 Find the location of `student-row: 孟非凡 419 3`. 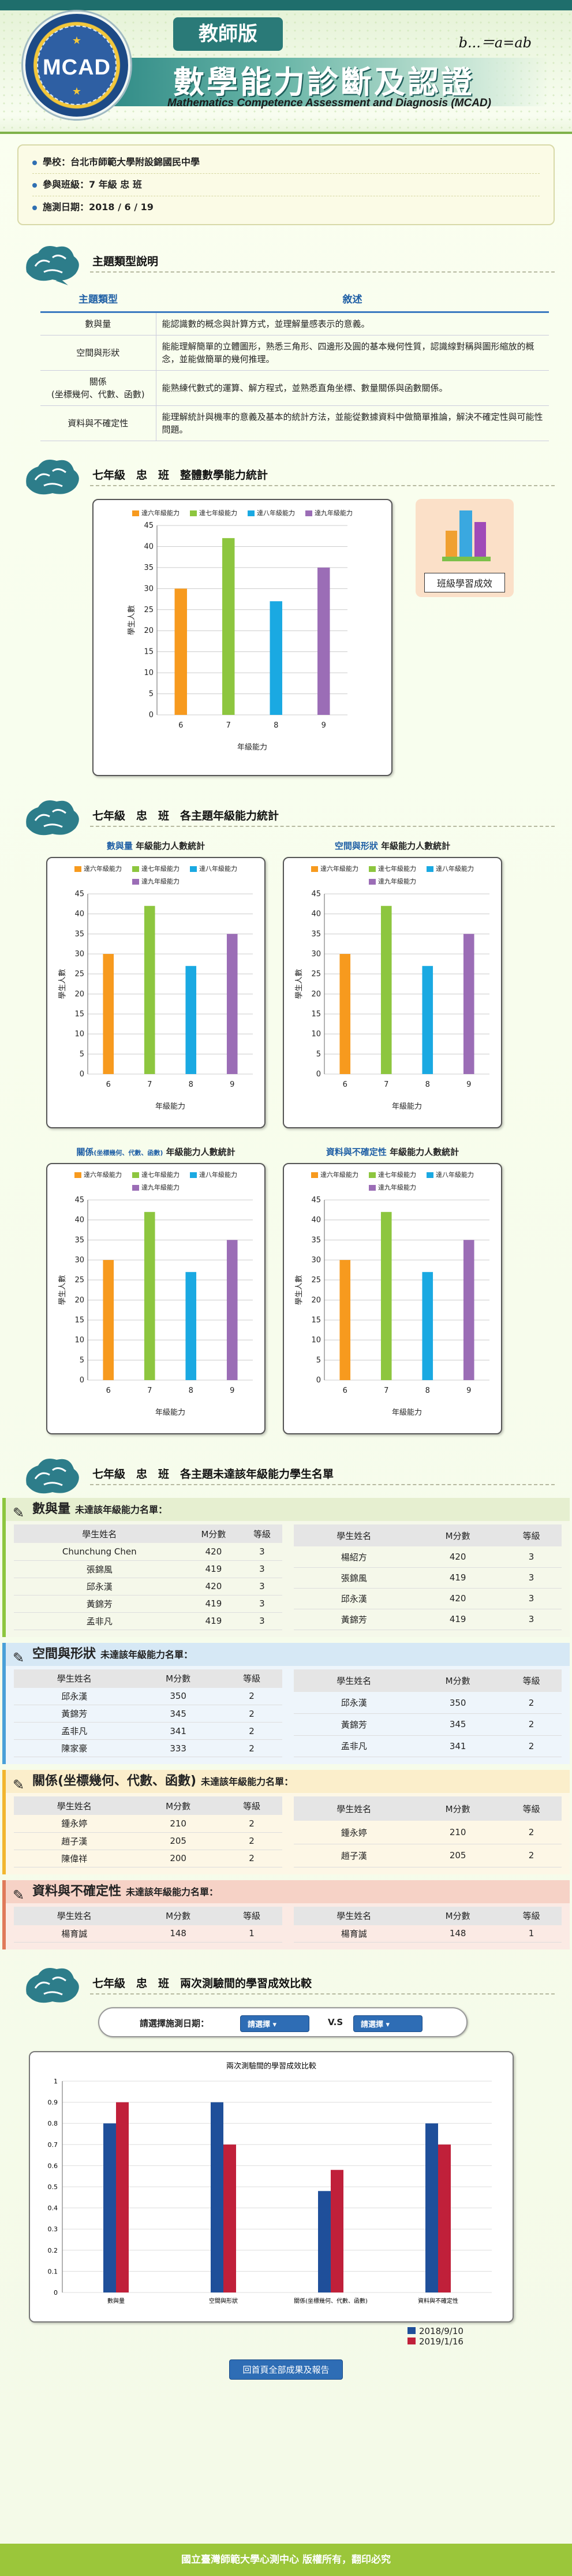

student-row: 孟非凡 419 3 is located at coordinates (148, 1621).